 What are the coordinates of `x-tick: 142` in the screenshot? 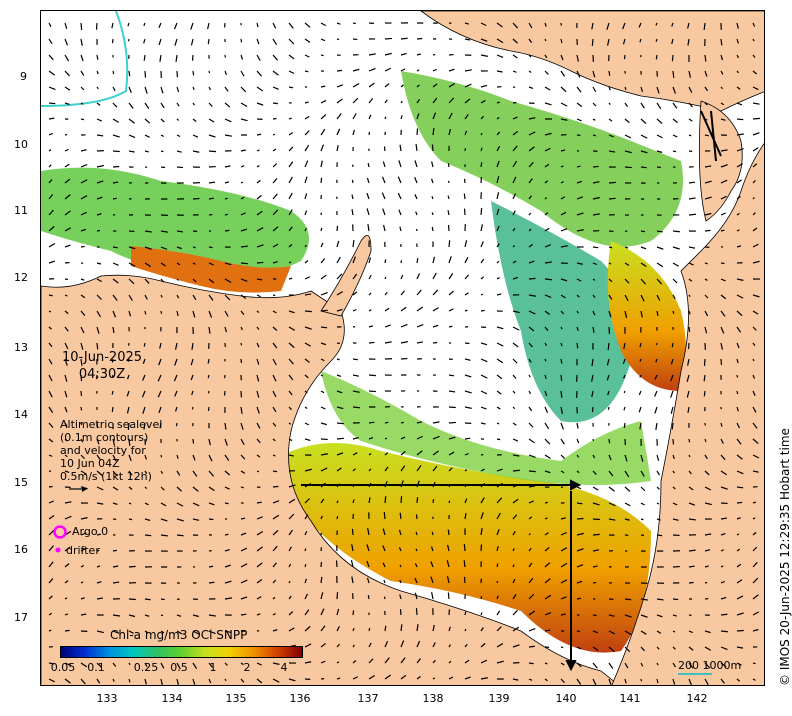 It's located at (697, 698).